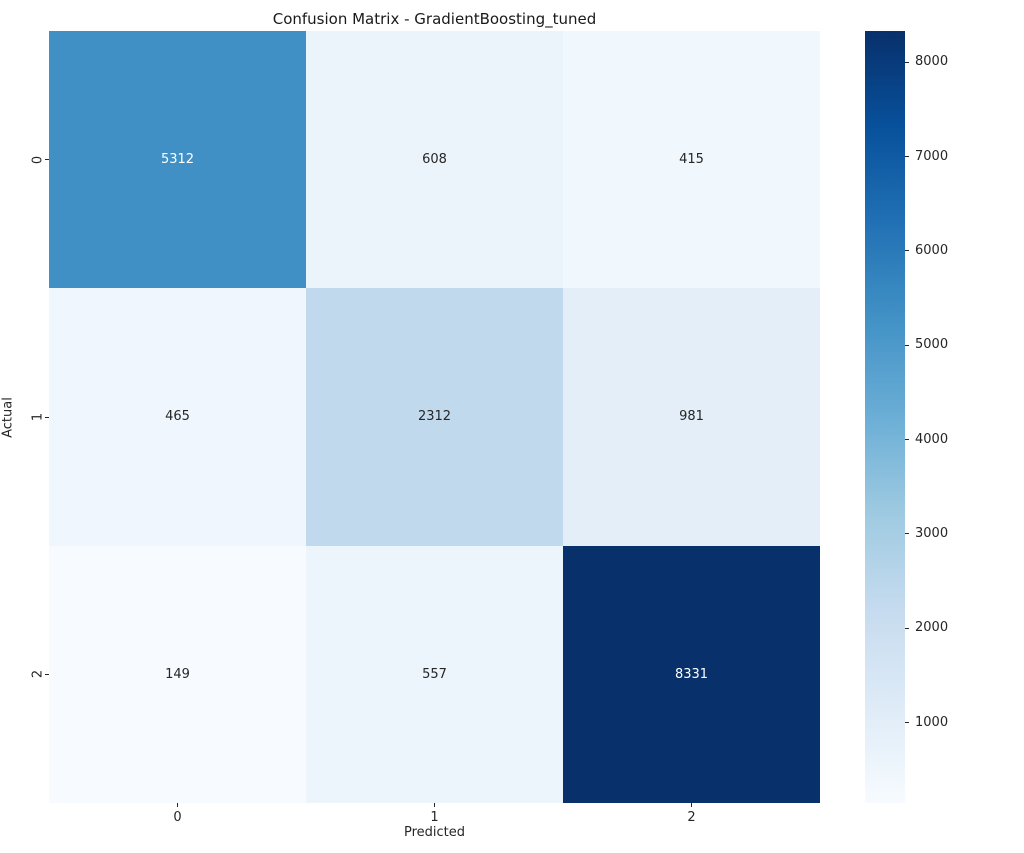  I want to click on y-tick-label: 0, so click(38, 159).